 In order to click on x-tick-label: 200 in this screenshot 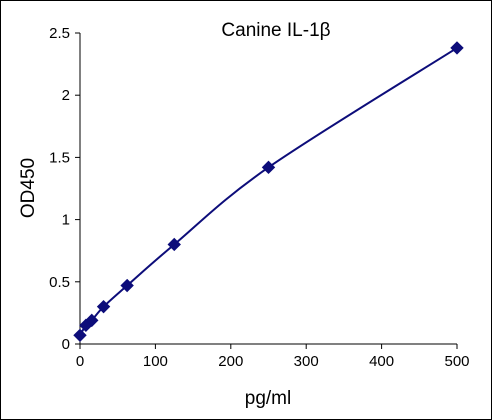, I will do `click(230, 361)`.